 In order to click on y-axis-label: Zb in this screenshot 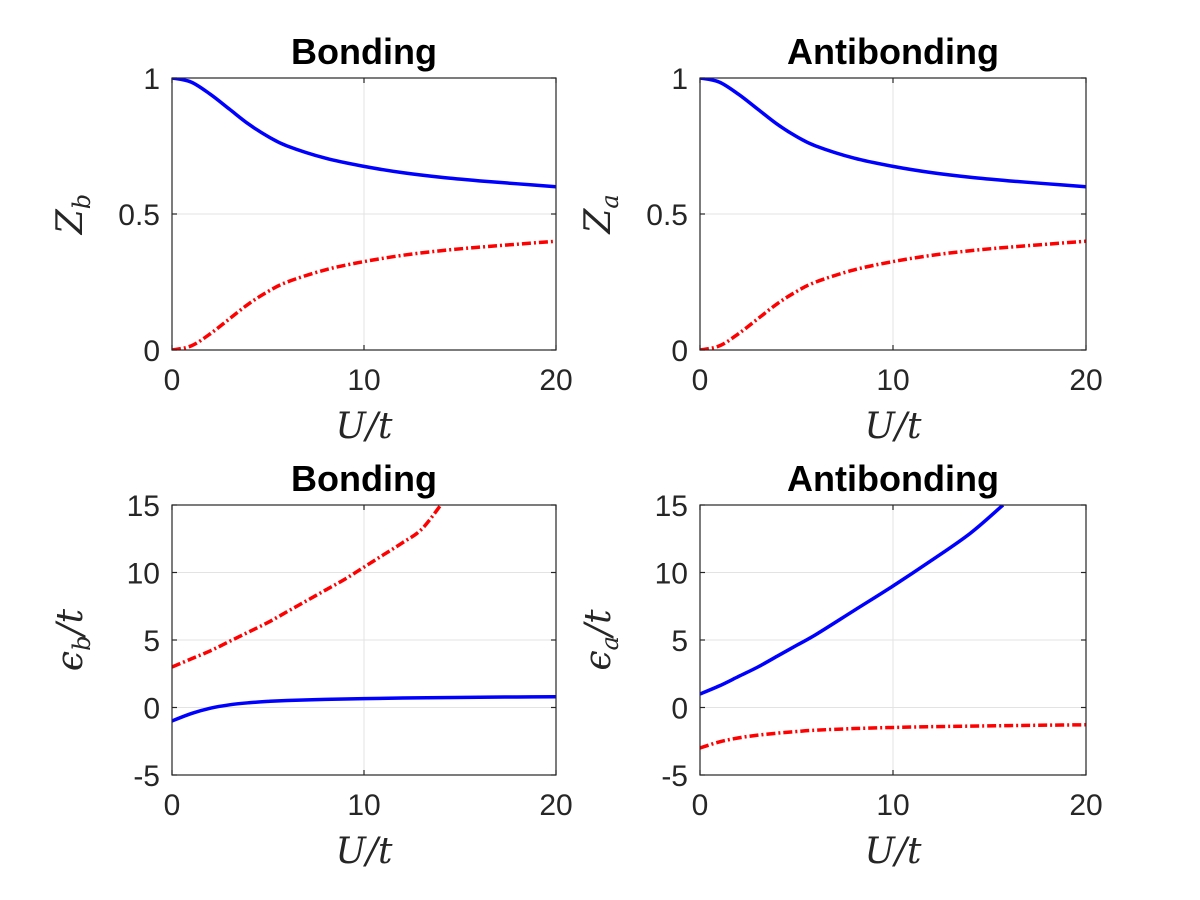, I will do `click(73, 214)`.